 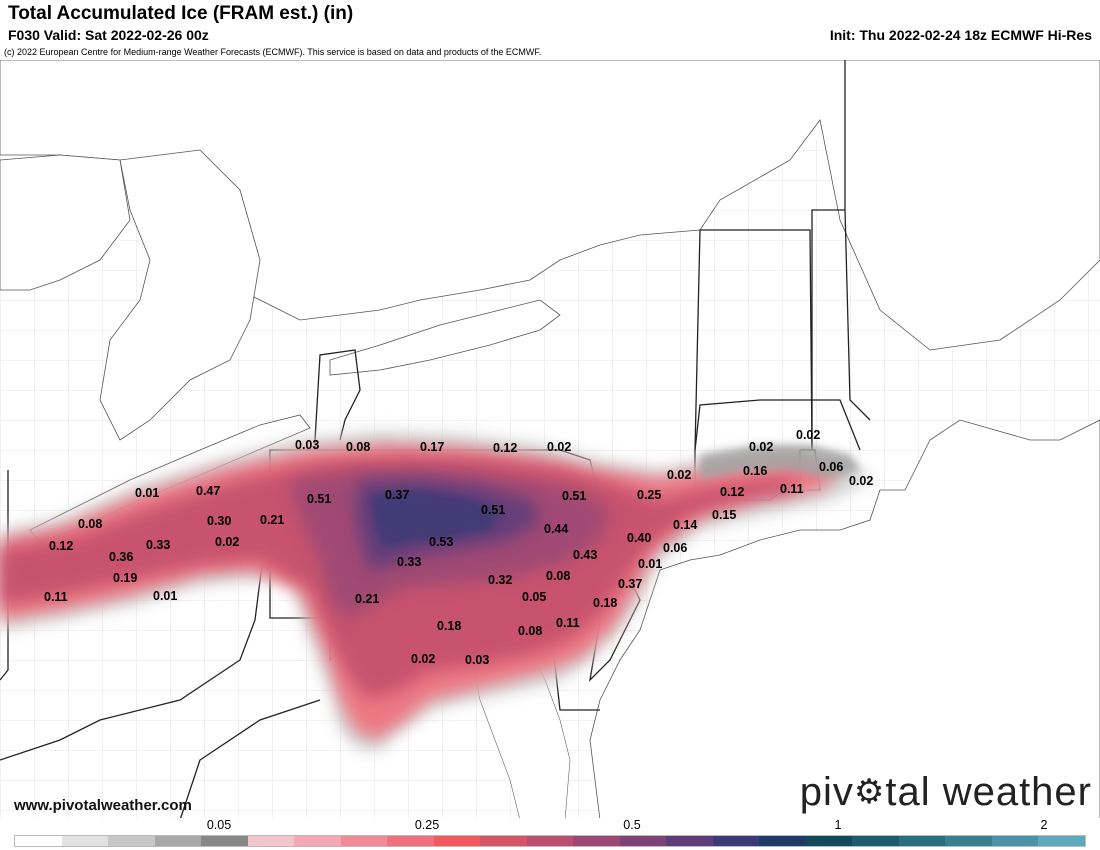 I want to click on color-scale: 0.05 0.25 0.5 1 2, so click(x=550, y=834).